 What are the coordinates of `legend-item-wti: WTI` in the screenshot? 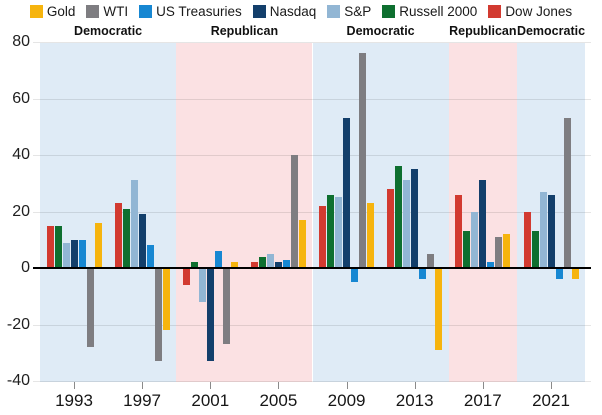 It's located at (107, 11).